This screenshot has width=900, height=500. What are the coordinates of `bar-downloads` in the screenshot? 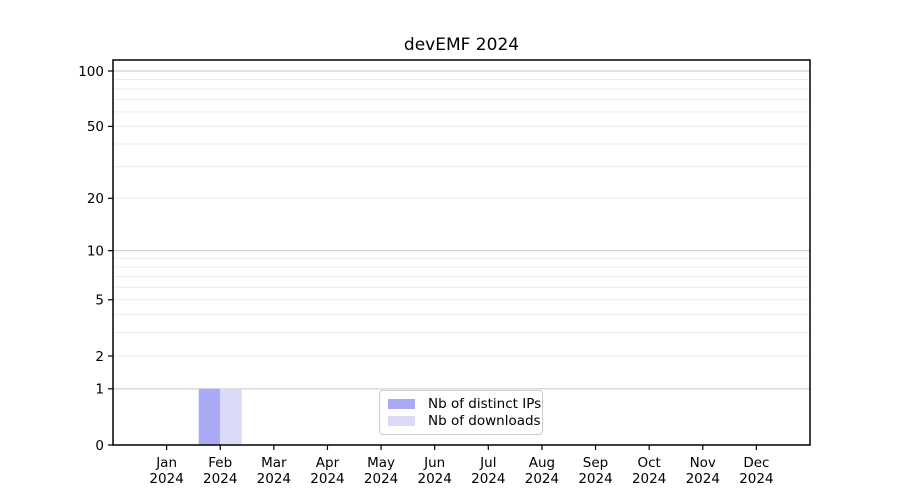 It's located at (231, 416).